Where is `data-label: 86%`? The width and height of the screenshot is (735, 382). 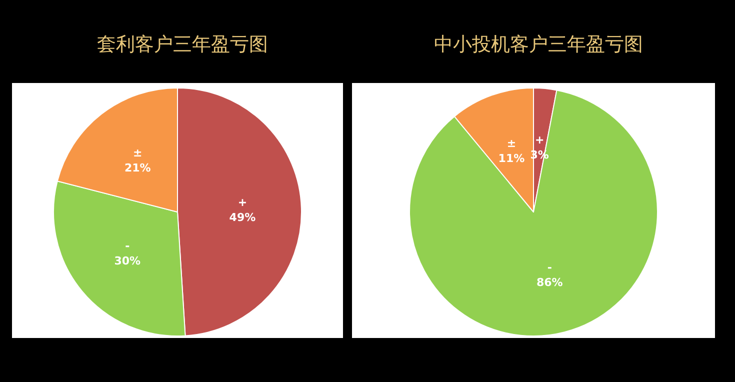
data-label: 86% is located at coordinates (549, 282).